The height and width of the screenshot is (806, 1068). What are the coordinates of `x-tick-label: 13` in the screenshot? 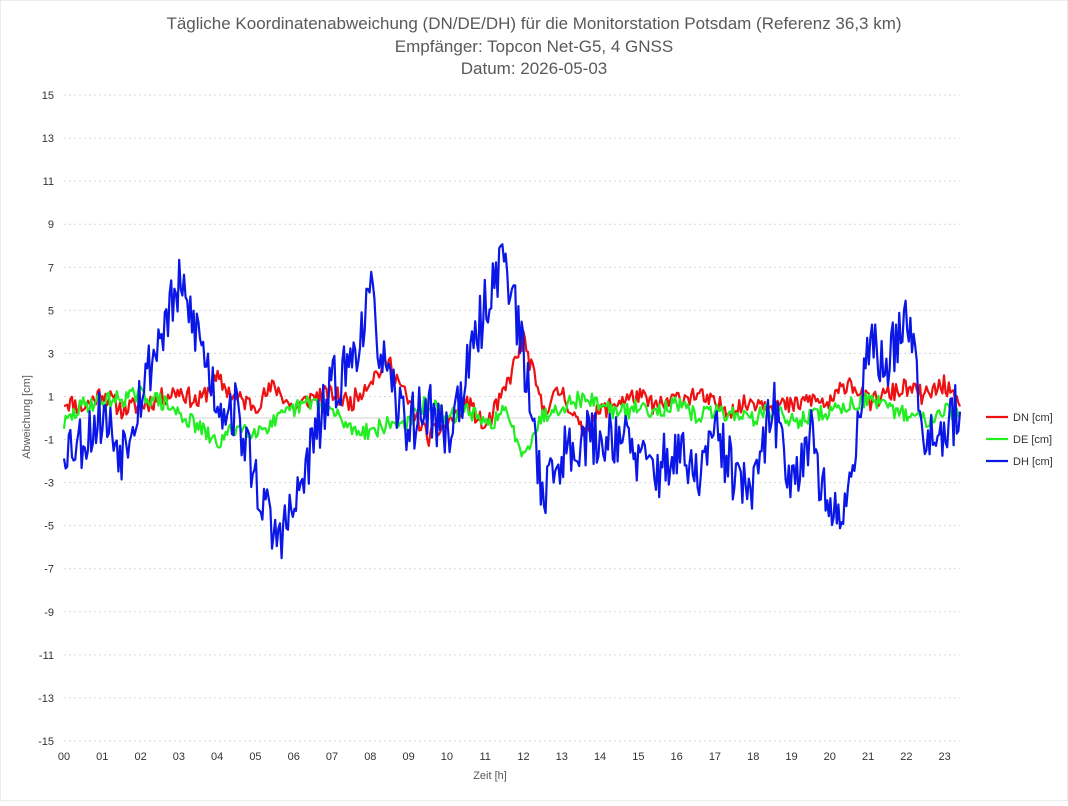 It's located at (562, 757).